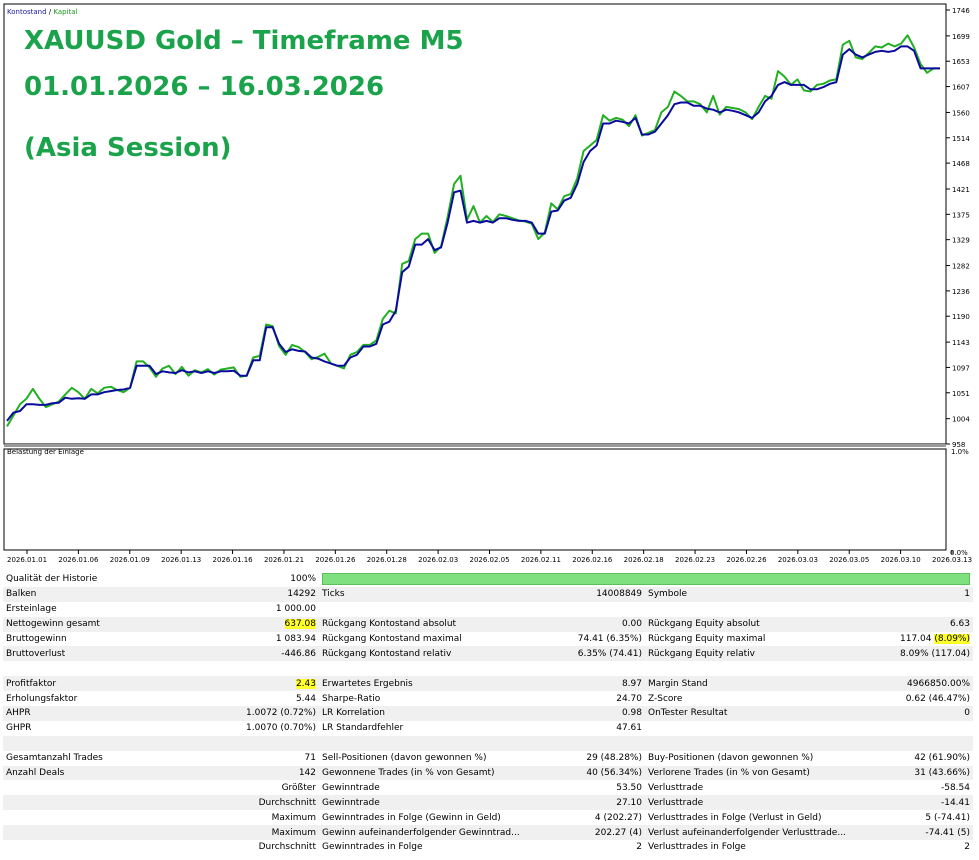  What do you see at coordinates (239, 654) in the screenshot?
I see `stat-value: -446.86` at bounding box center [239, 654].